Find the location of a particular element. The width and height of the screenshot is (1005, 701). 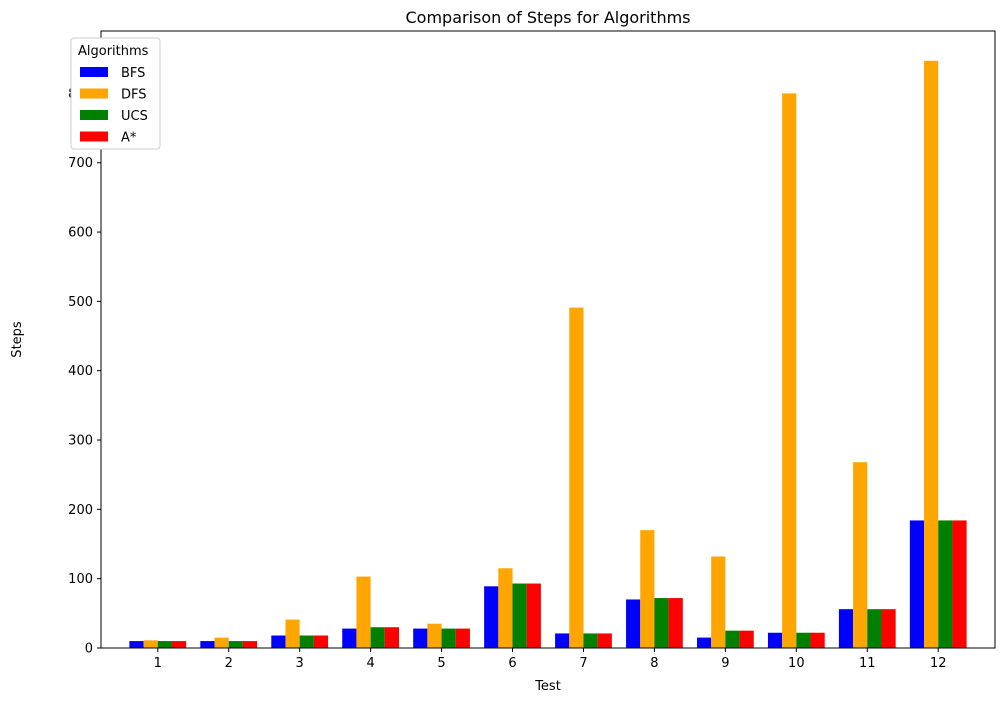

x-tick-label: 11 is located at coordinates (867, 663).